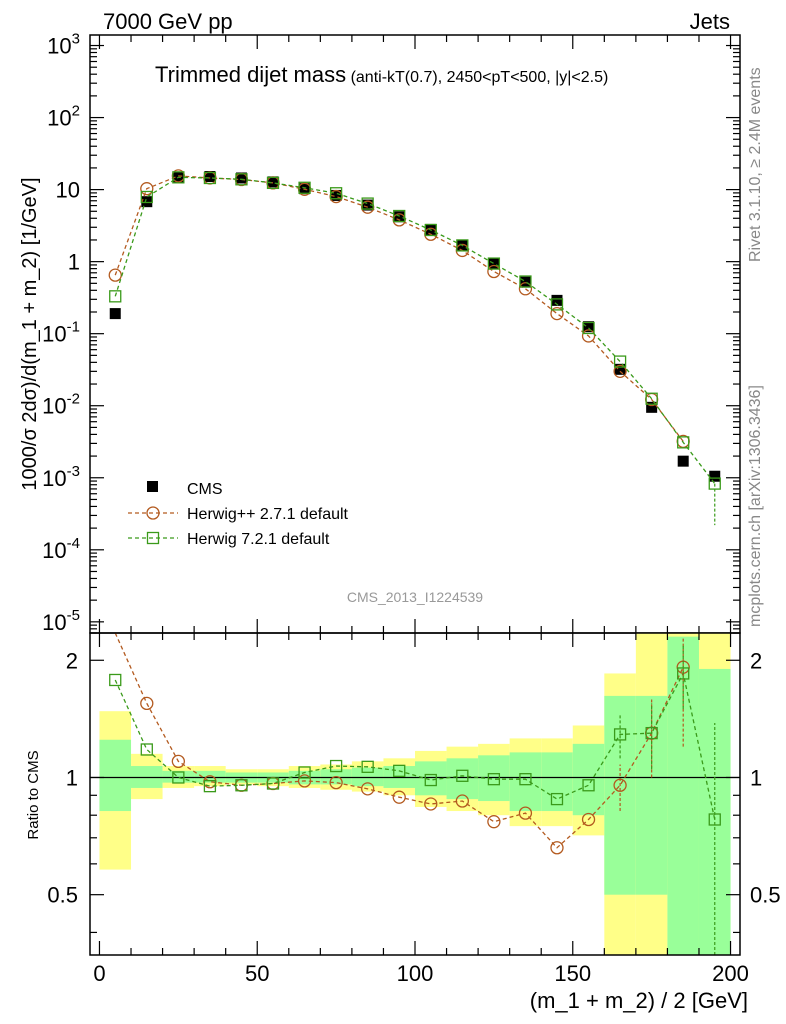  I want to click on legend-herwigpp-marker, so click(153, 513).